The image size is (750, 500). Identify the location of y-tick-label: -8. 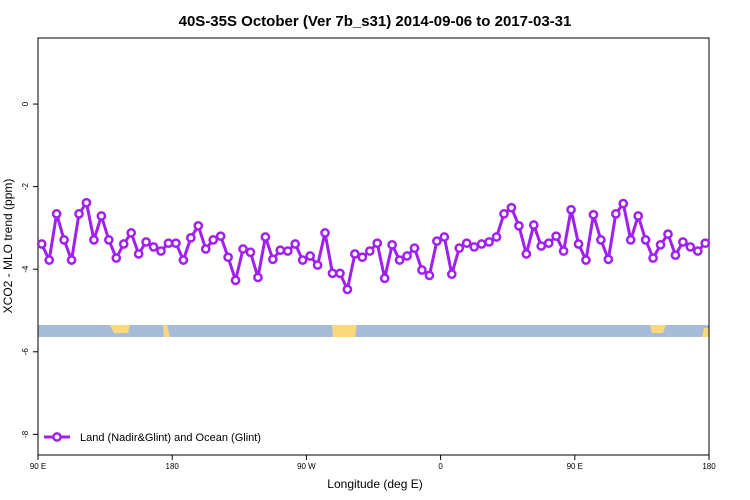
(25, 434).